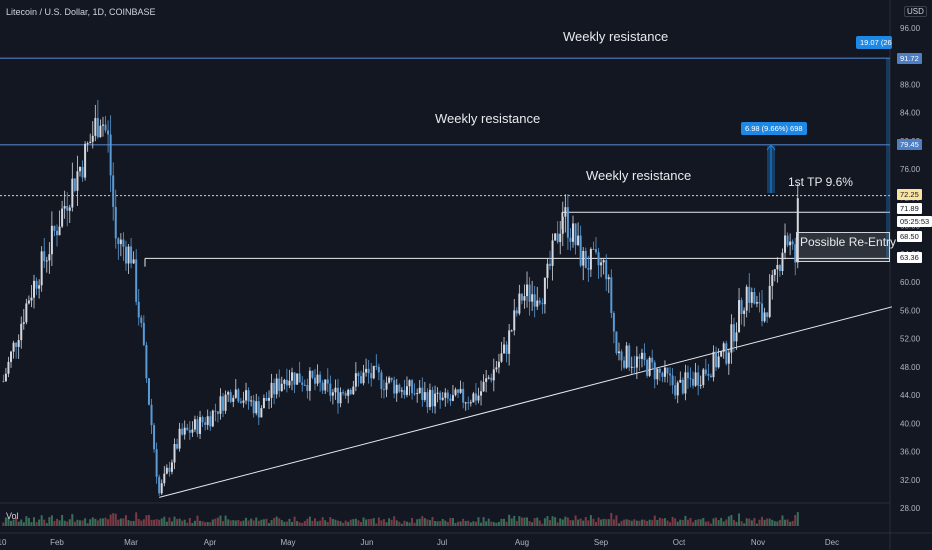  Describe the element at coordinates (846, 247) in the screenshot. I see `re-entry-box: Possible Re-Entry` at that location.